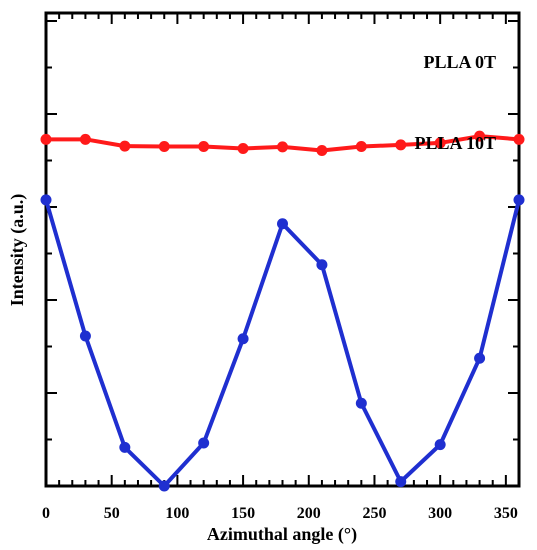 This screenshot has width=537, height=550. I want to click on y-axis-label: Intensity (a.u.), so click(17, 250).